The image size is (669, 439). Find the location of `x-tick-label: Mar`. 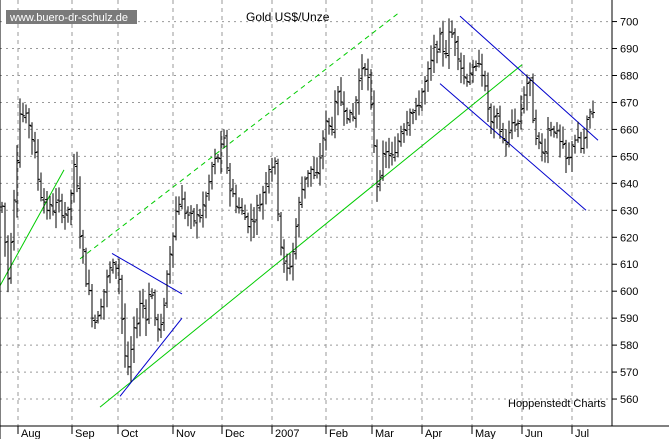

x-tick-label: Mar is located at coordinates (384, 433).